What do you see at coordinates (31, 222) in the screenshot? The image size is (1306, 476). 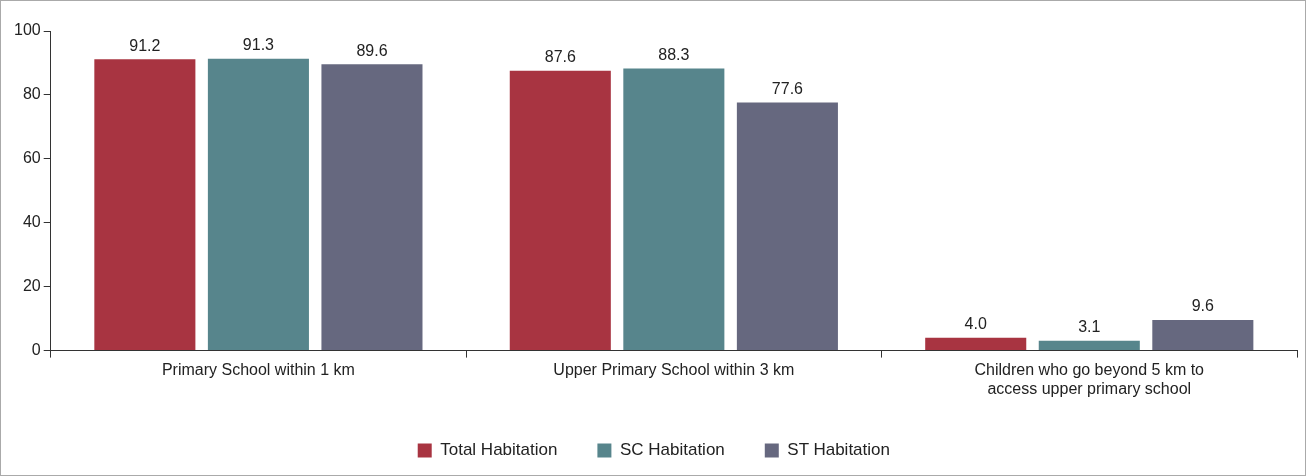 I see `y-tick-label: 40` at bounding box center [31, 222].